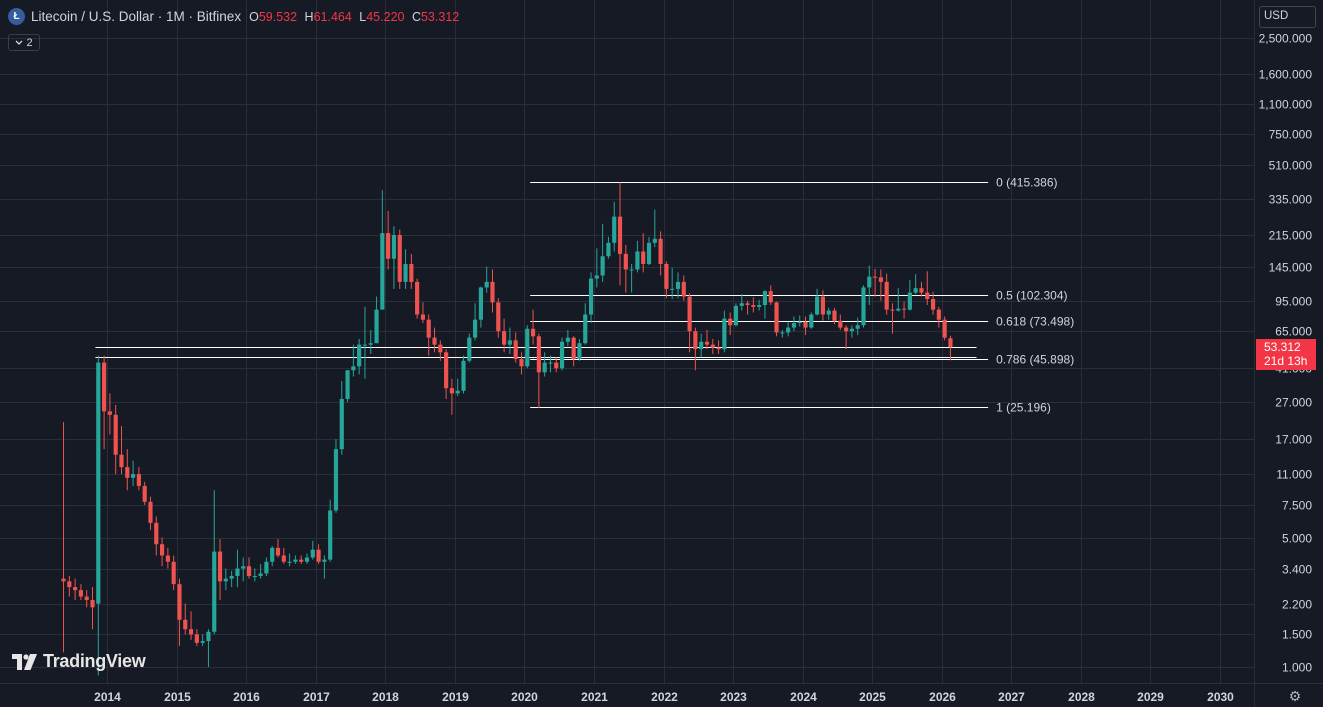 The image size is (1323, 707). Describe the element at coordinates (1293, 403) in the screenshot. I see `price-axis-tick-label: 27.000` at that location.